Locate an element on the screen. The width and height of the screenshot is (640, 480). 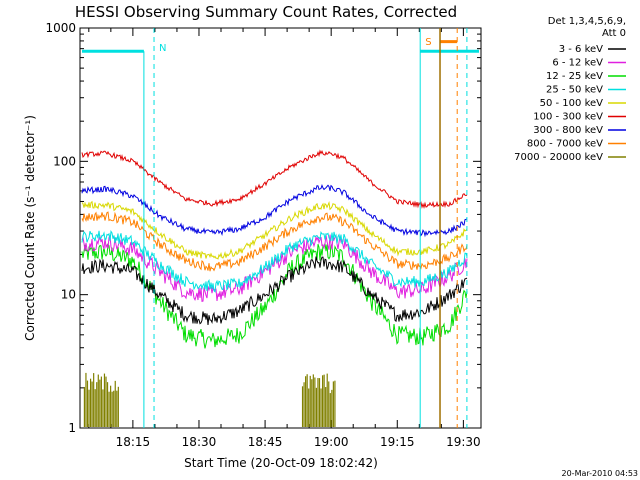
x-tick-label: 18:30 is located at coordinates (199, 442).